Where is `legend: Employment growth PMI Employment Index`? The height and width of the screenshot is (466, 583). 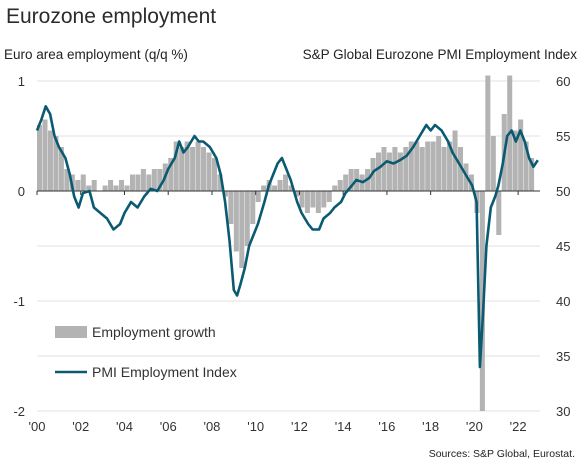 legend: Employment growth PMI Employment Index is located at coordinates (146, 352).